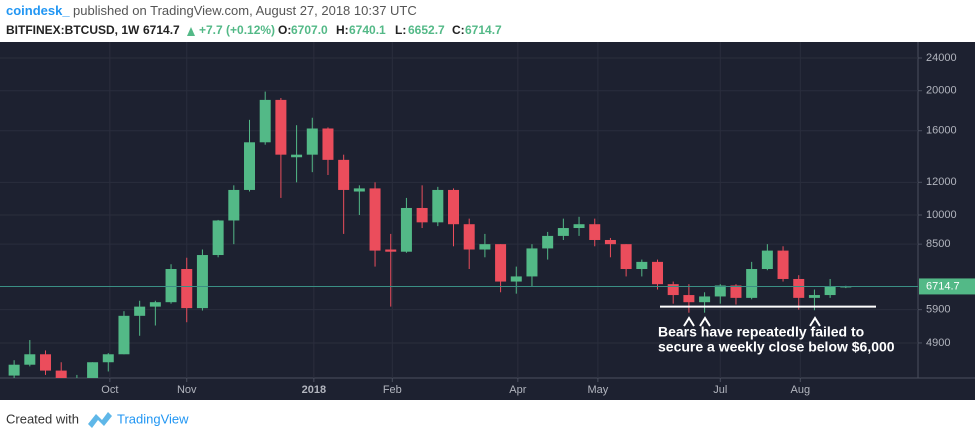  I want to click on readout-key: O:, so click(284, 30).